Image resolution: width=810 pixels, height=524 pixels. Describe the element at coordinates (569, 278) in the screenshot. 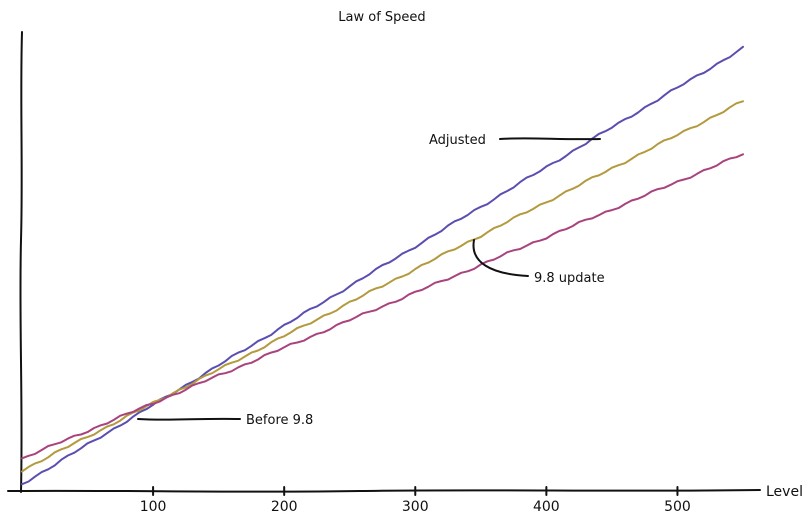

I see `annotation-9-8-update: 9.8 update` at that location.